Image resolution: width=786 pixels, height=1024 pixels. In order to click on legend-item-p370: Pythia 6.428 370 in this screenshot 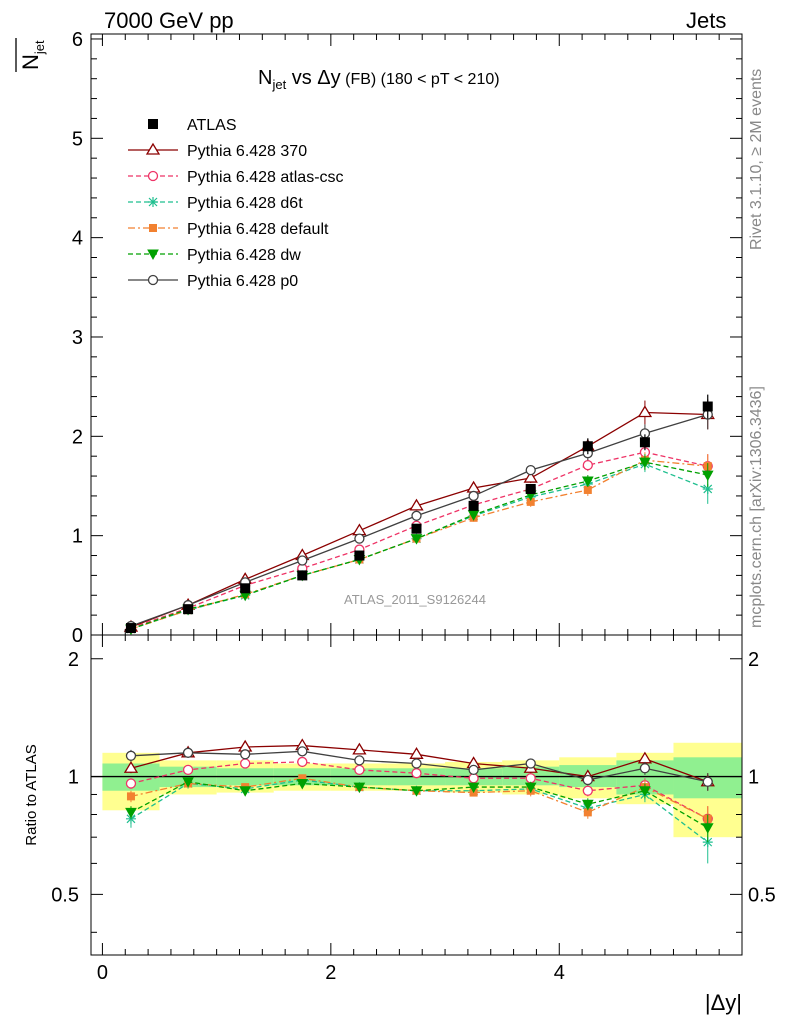, I will do `click(217, 151)`.